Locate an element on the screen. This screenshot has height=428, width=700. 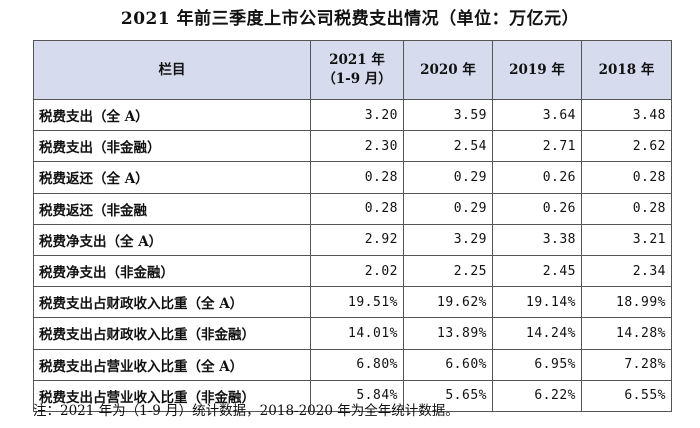
table-row: 税费返还（非金融 0.28 0.29 0.26 0.28 is located at coordinates (352, 208).